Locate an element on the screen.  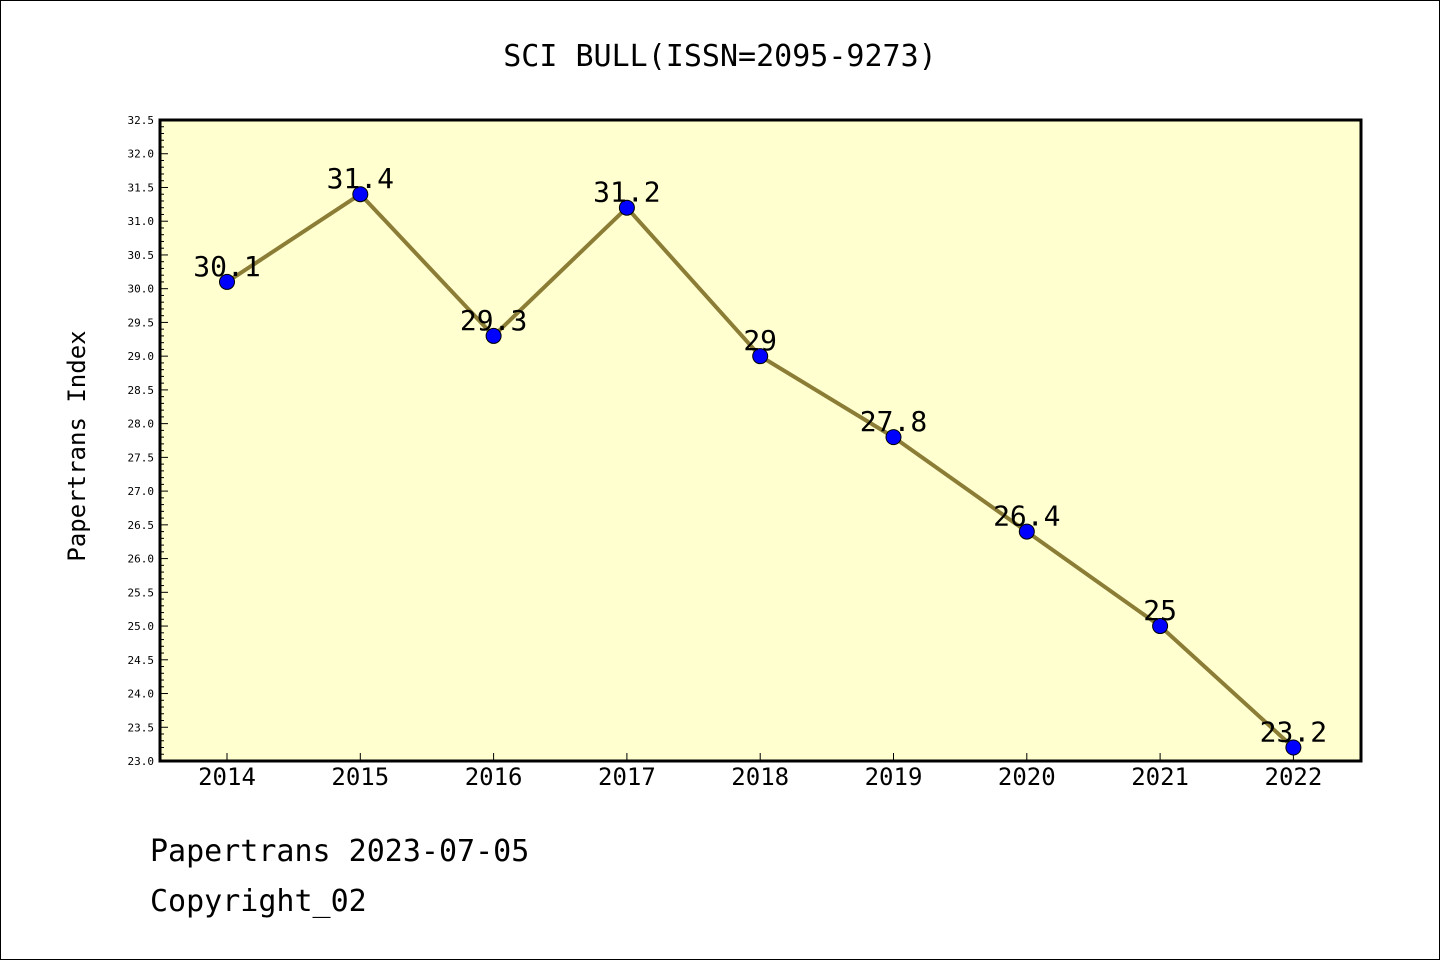
y-tick-label: 29.5 is located at coordinates (141, 322).